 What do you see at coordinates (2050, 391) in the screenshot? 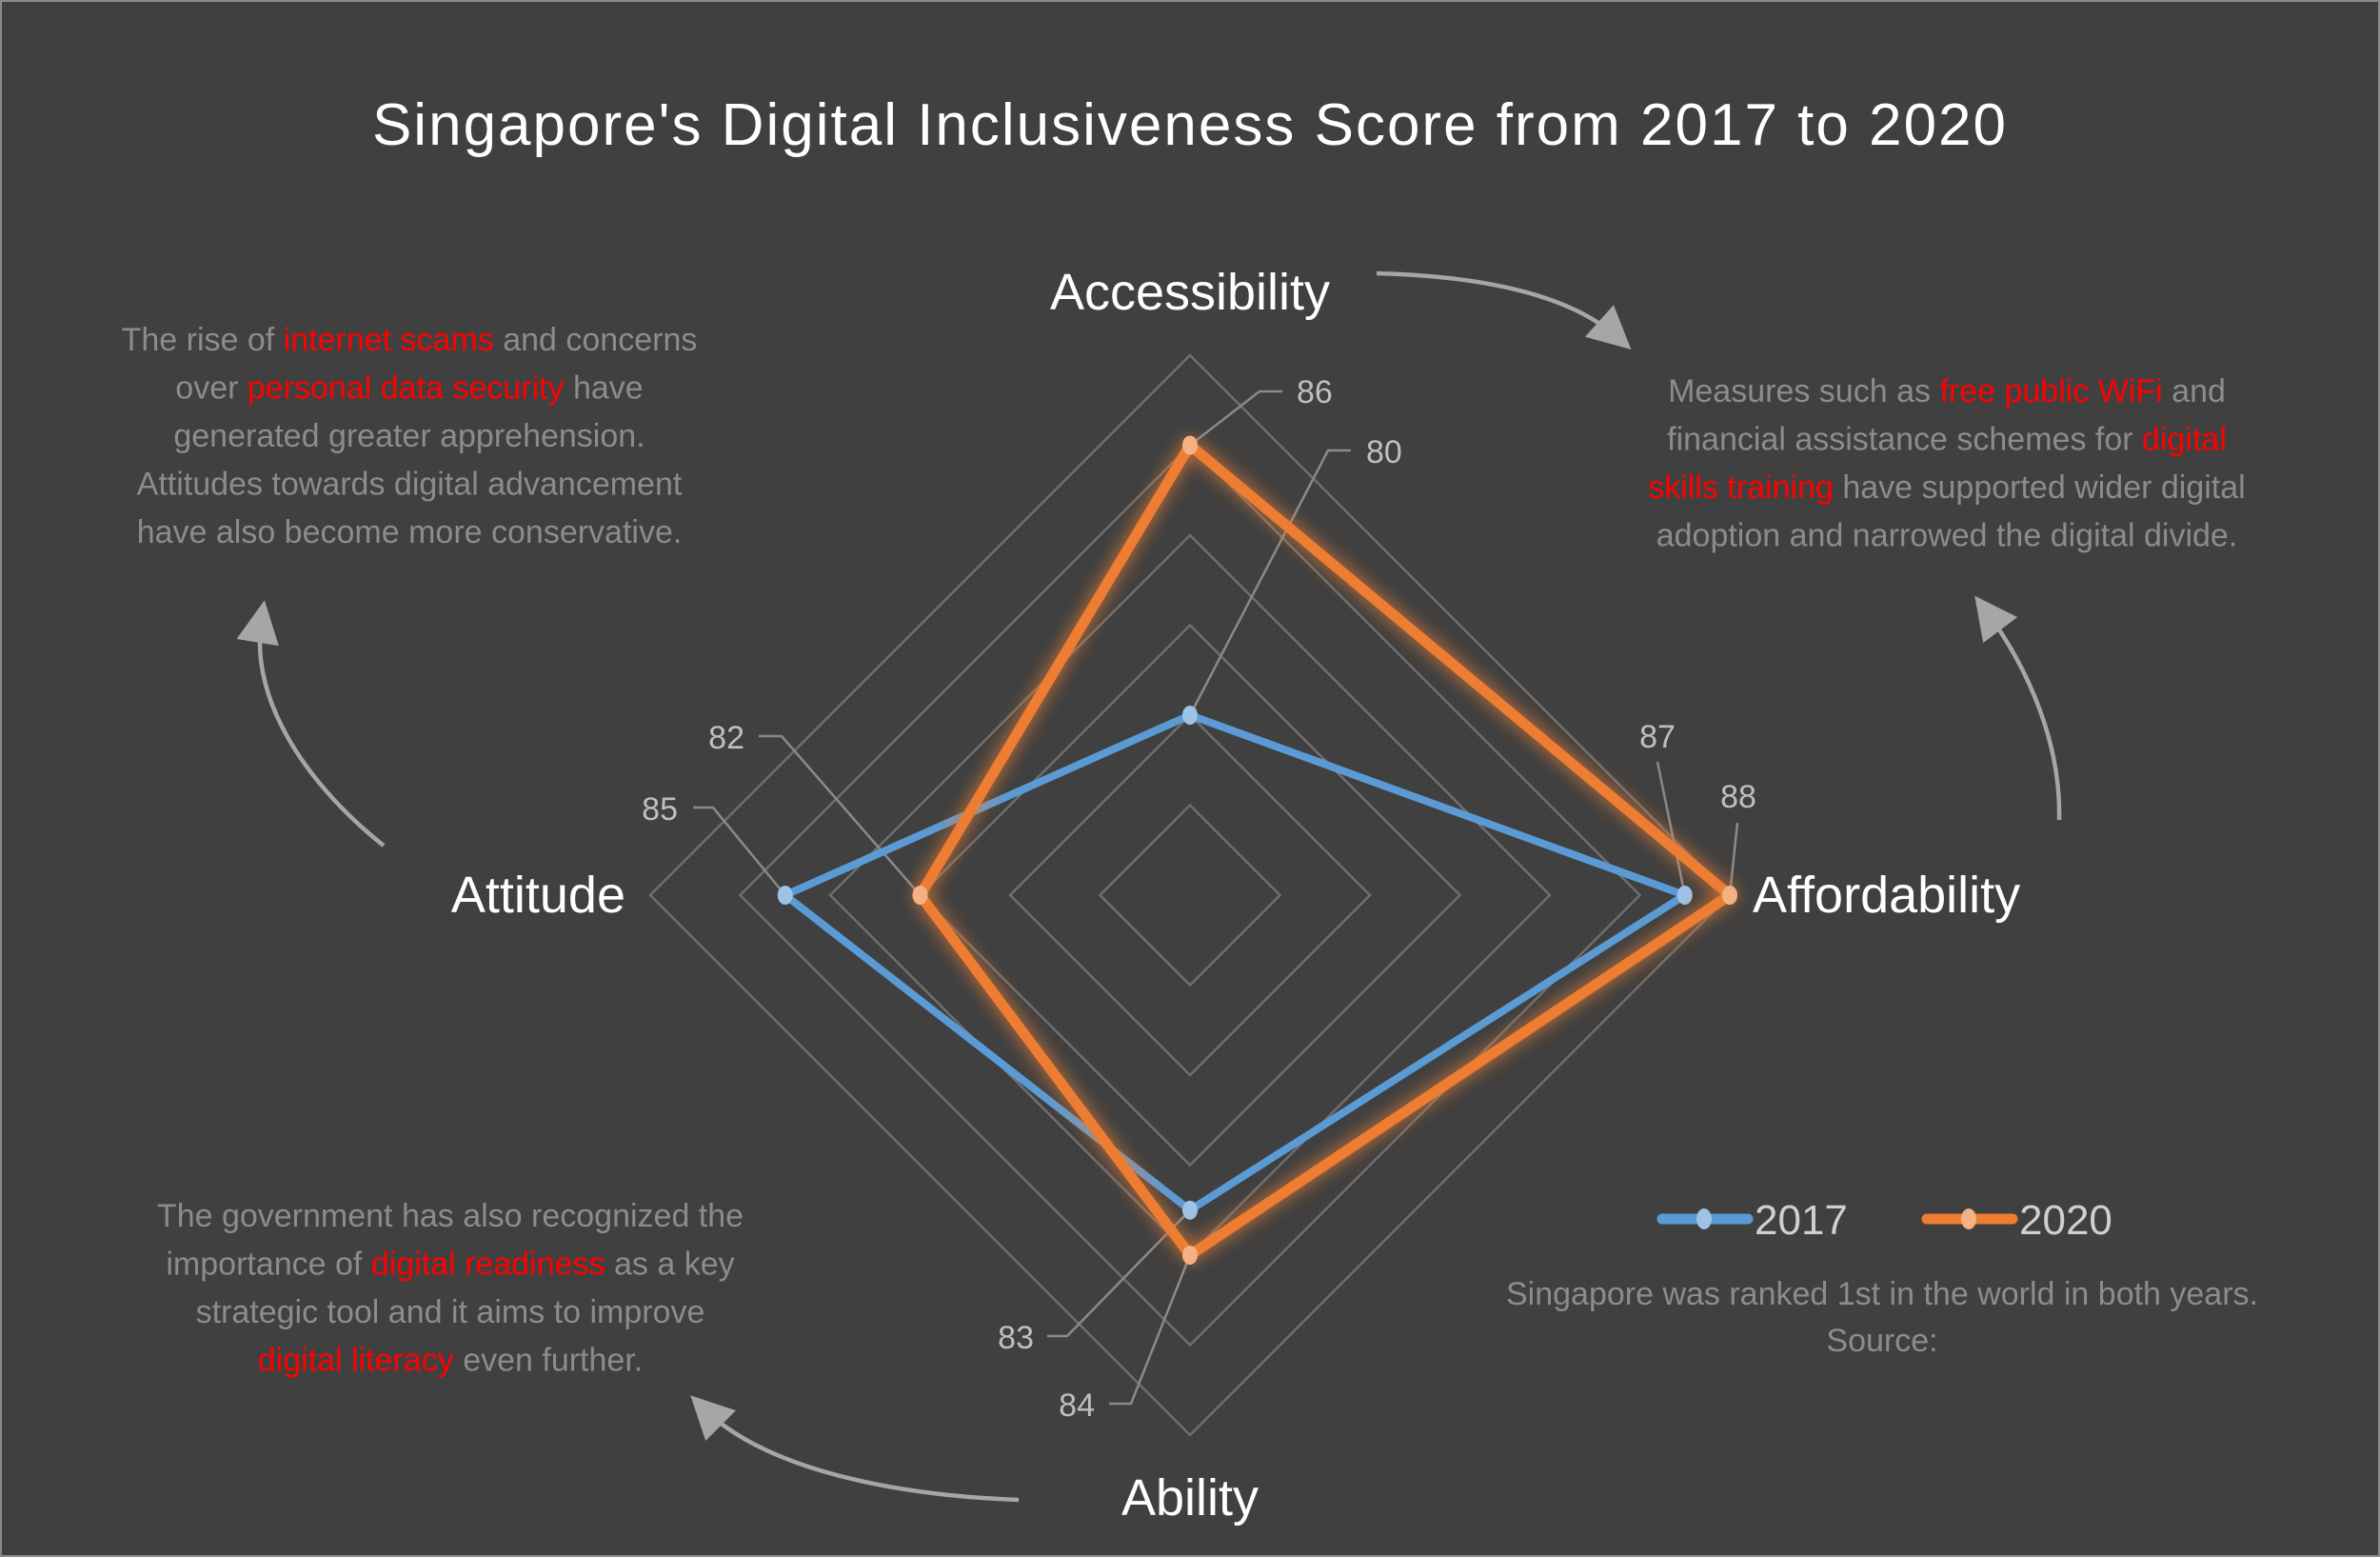
I see `highlighted-text: free public WiFi` at bounding box center [2050, 391].